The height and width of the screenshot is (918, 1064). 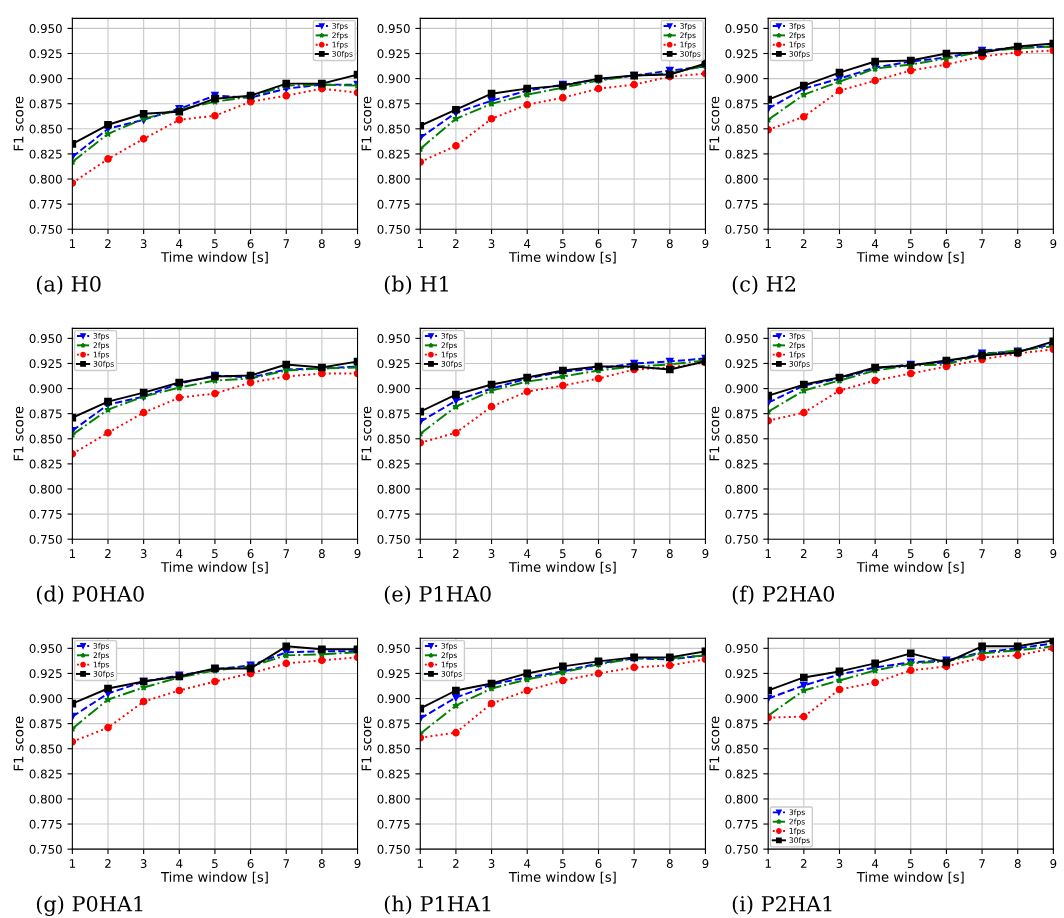 I want to click on text: (g) P0HA1, so click(x=89, y=905).